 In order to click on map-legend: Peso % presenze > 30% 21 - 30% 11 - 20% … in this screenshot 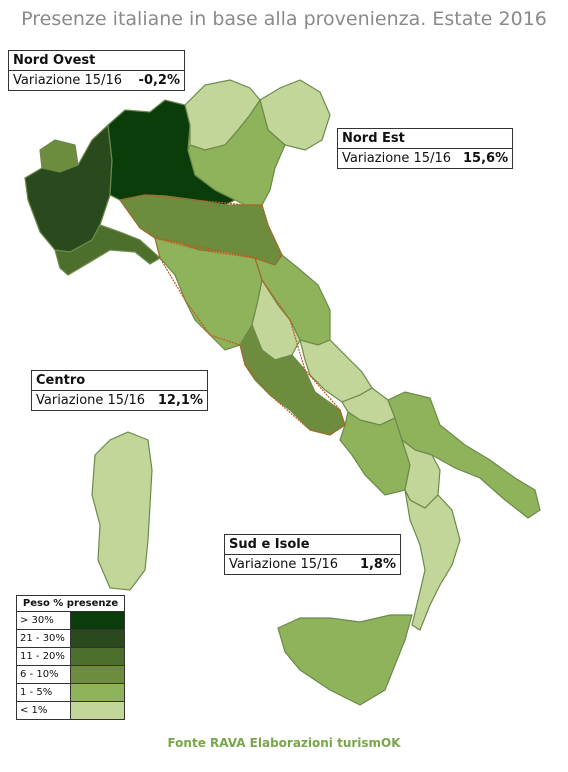, I will do `click(70, 657)`.